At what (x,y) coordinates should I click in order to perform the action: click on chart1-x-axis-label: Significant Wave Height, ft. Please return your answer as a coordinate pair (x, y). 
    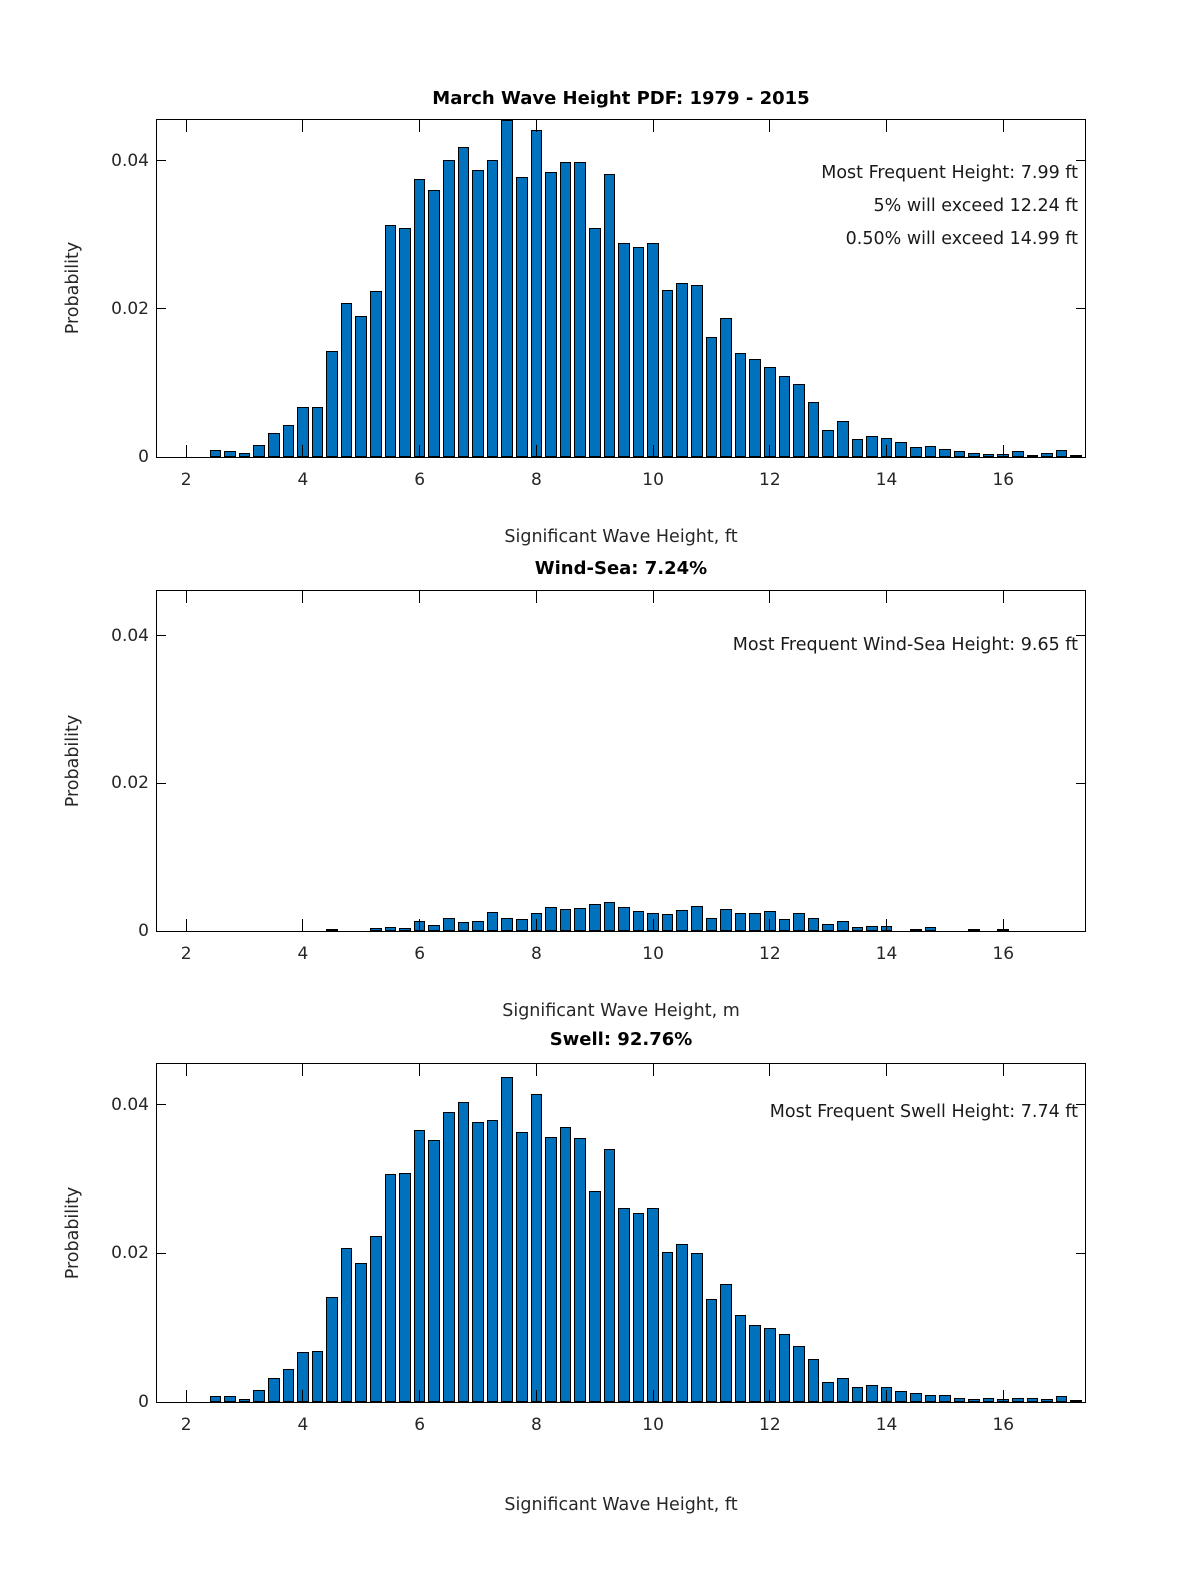
    Looking at the image, I should click on (621, 537).